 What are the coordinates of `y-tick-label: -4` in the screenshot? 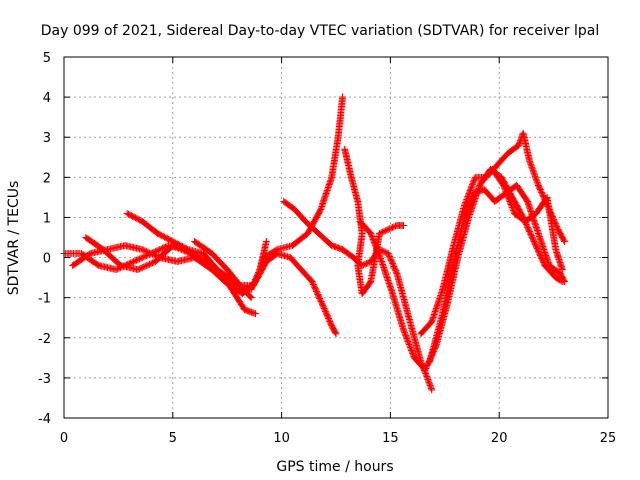 It's located at (44, 419).